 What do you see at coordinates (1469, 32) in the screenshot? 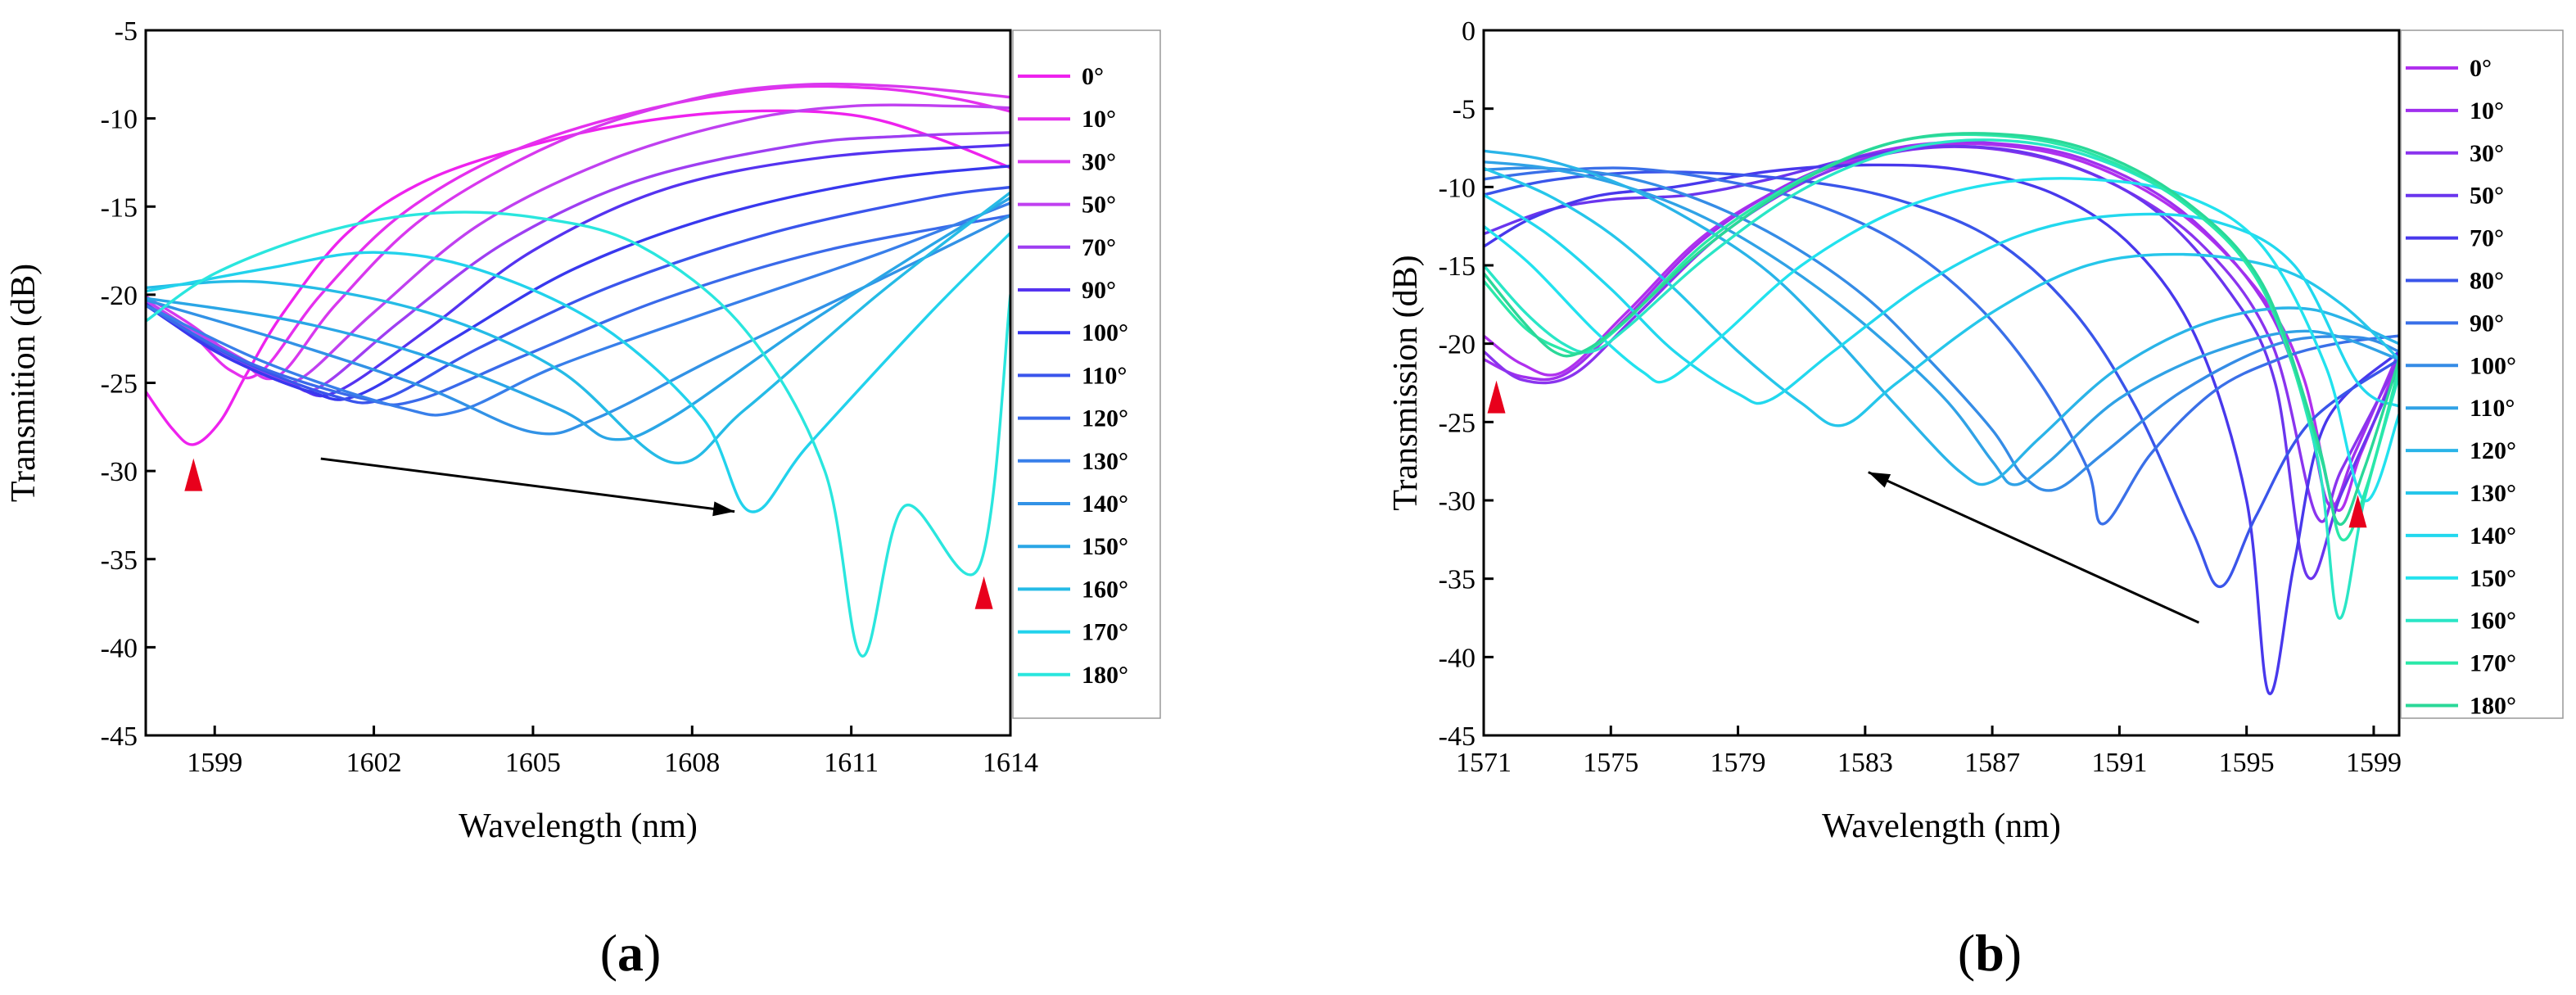
I see `y-tick-label: 0` at bounding box center [1469, 32].